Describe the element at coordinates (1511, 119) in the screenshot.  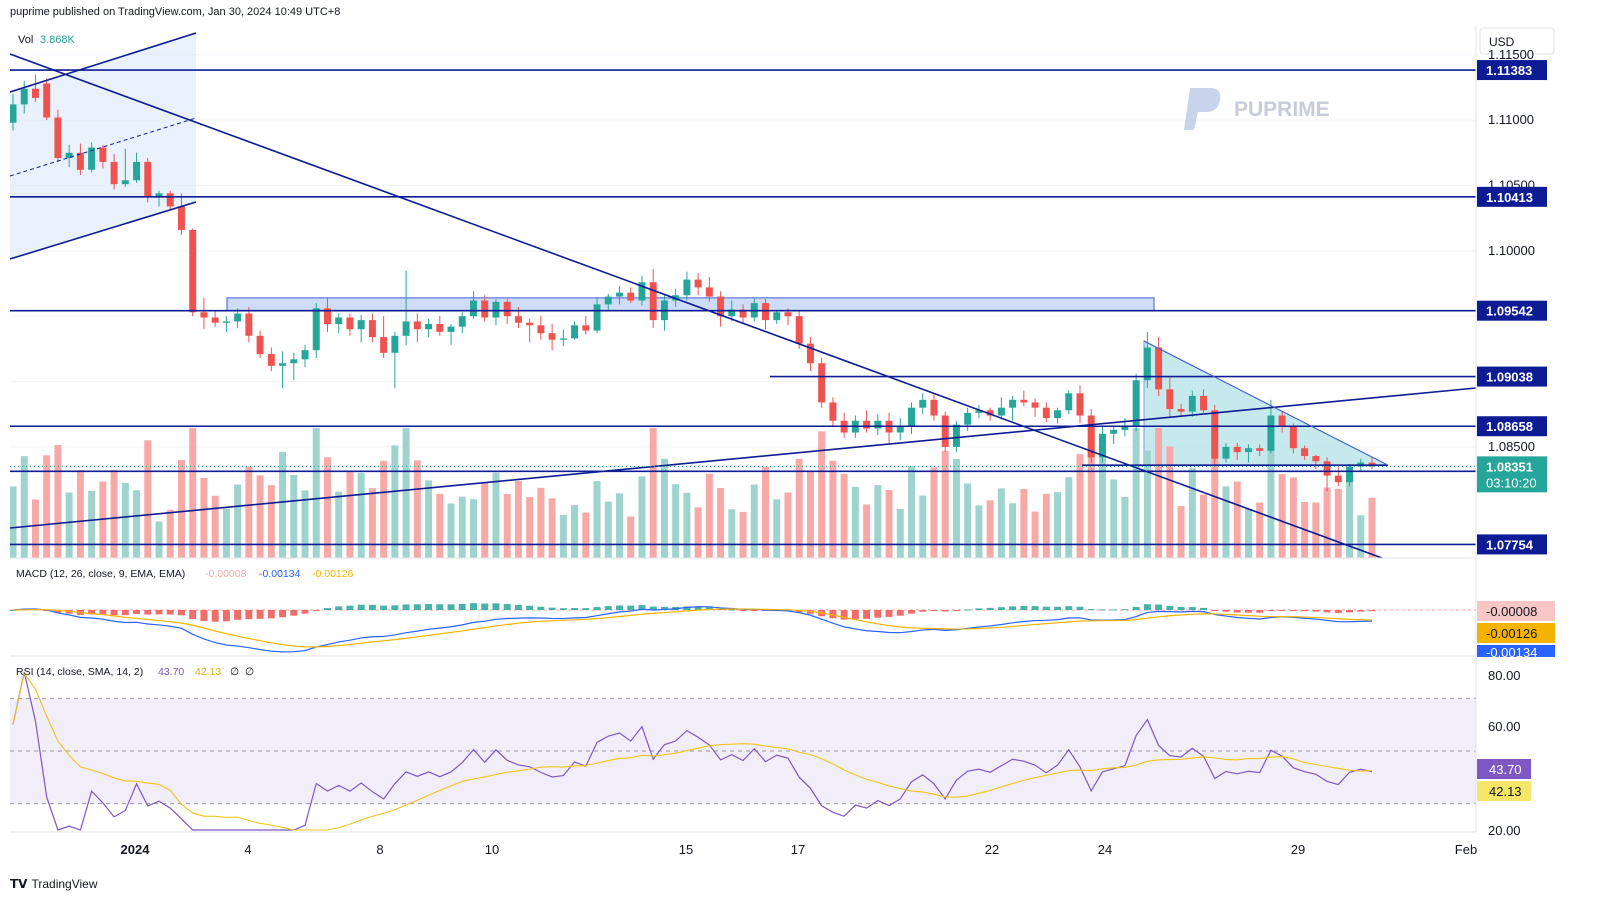
I see `price-tick: 1.11000` at that location.